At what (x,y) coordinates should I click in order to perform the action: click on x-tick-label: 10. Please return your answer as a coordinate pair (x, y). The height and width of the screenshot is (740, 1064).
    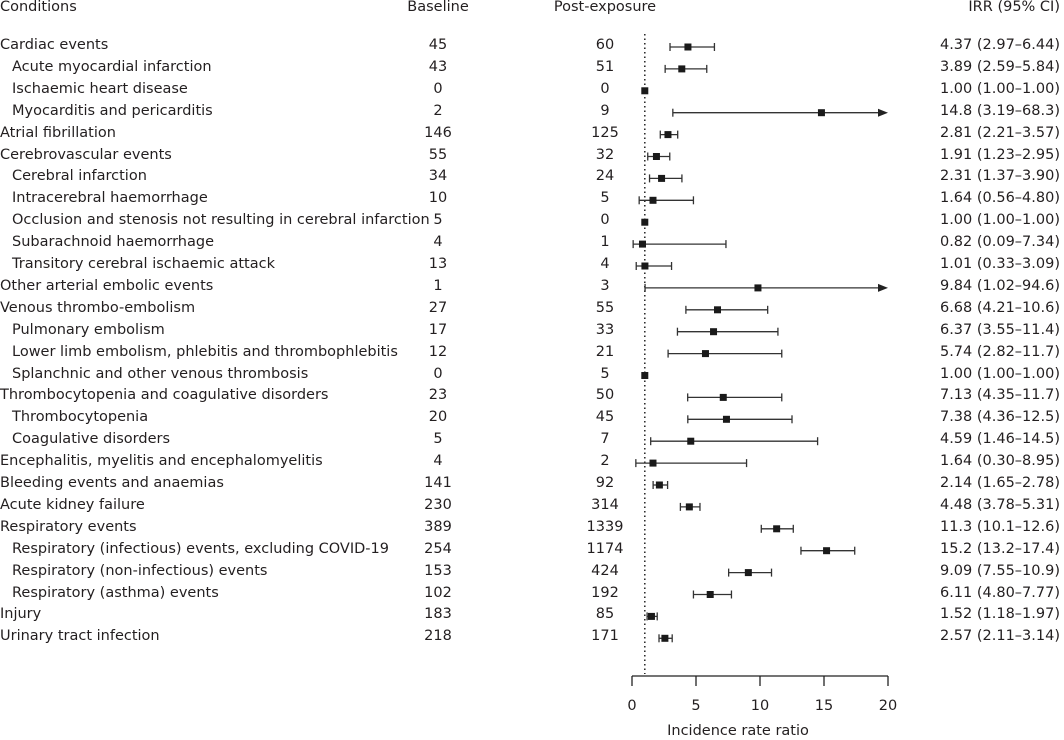
    Looking at the image, I should click on (760, 706).